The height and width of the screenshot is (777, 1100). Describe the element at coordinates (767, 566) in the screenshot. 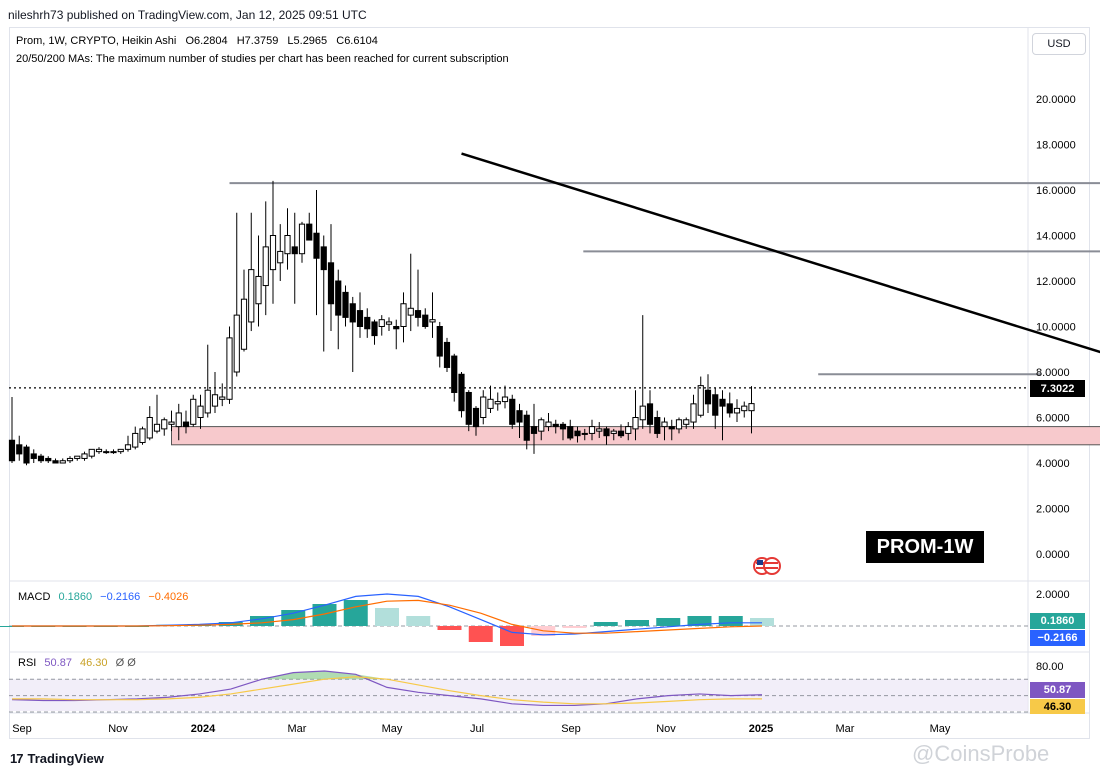

I see `us-flag-event-icon` at that location.